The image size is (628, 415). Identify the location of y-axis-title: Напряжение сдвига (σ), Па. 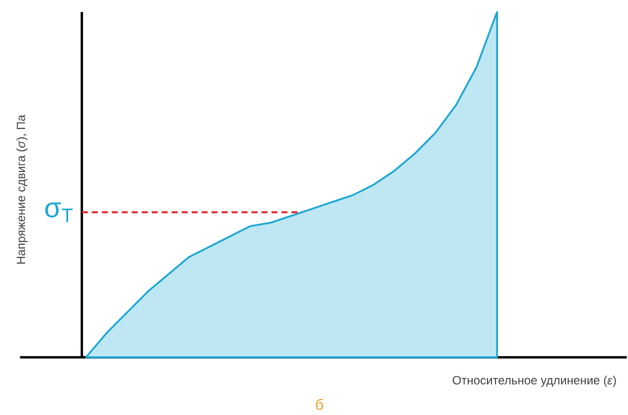
(22, 189).